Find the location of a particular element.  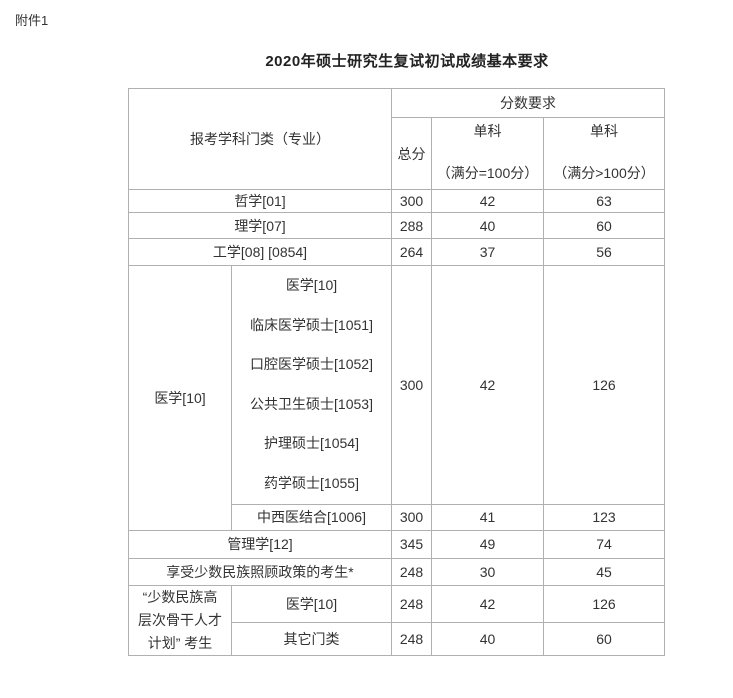

minority-program-line: “少数民族高 is located at coordinates (180, 596).